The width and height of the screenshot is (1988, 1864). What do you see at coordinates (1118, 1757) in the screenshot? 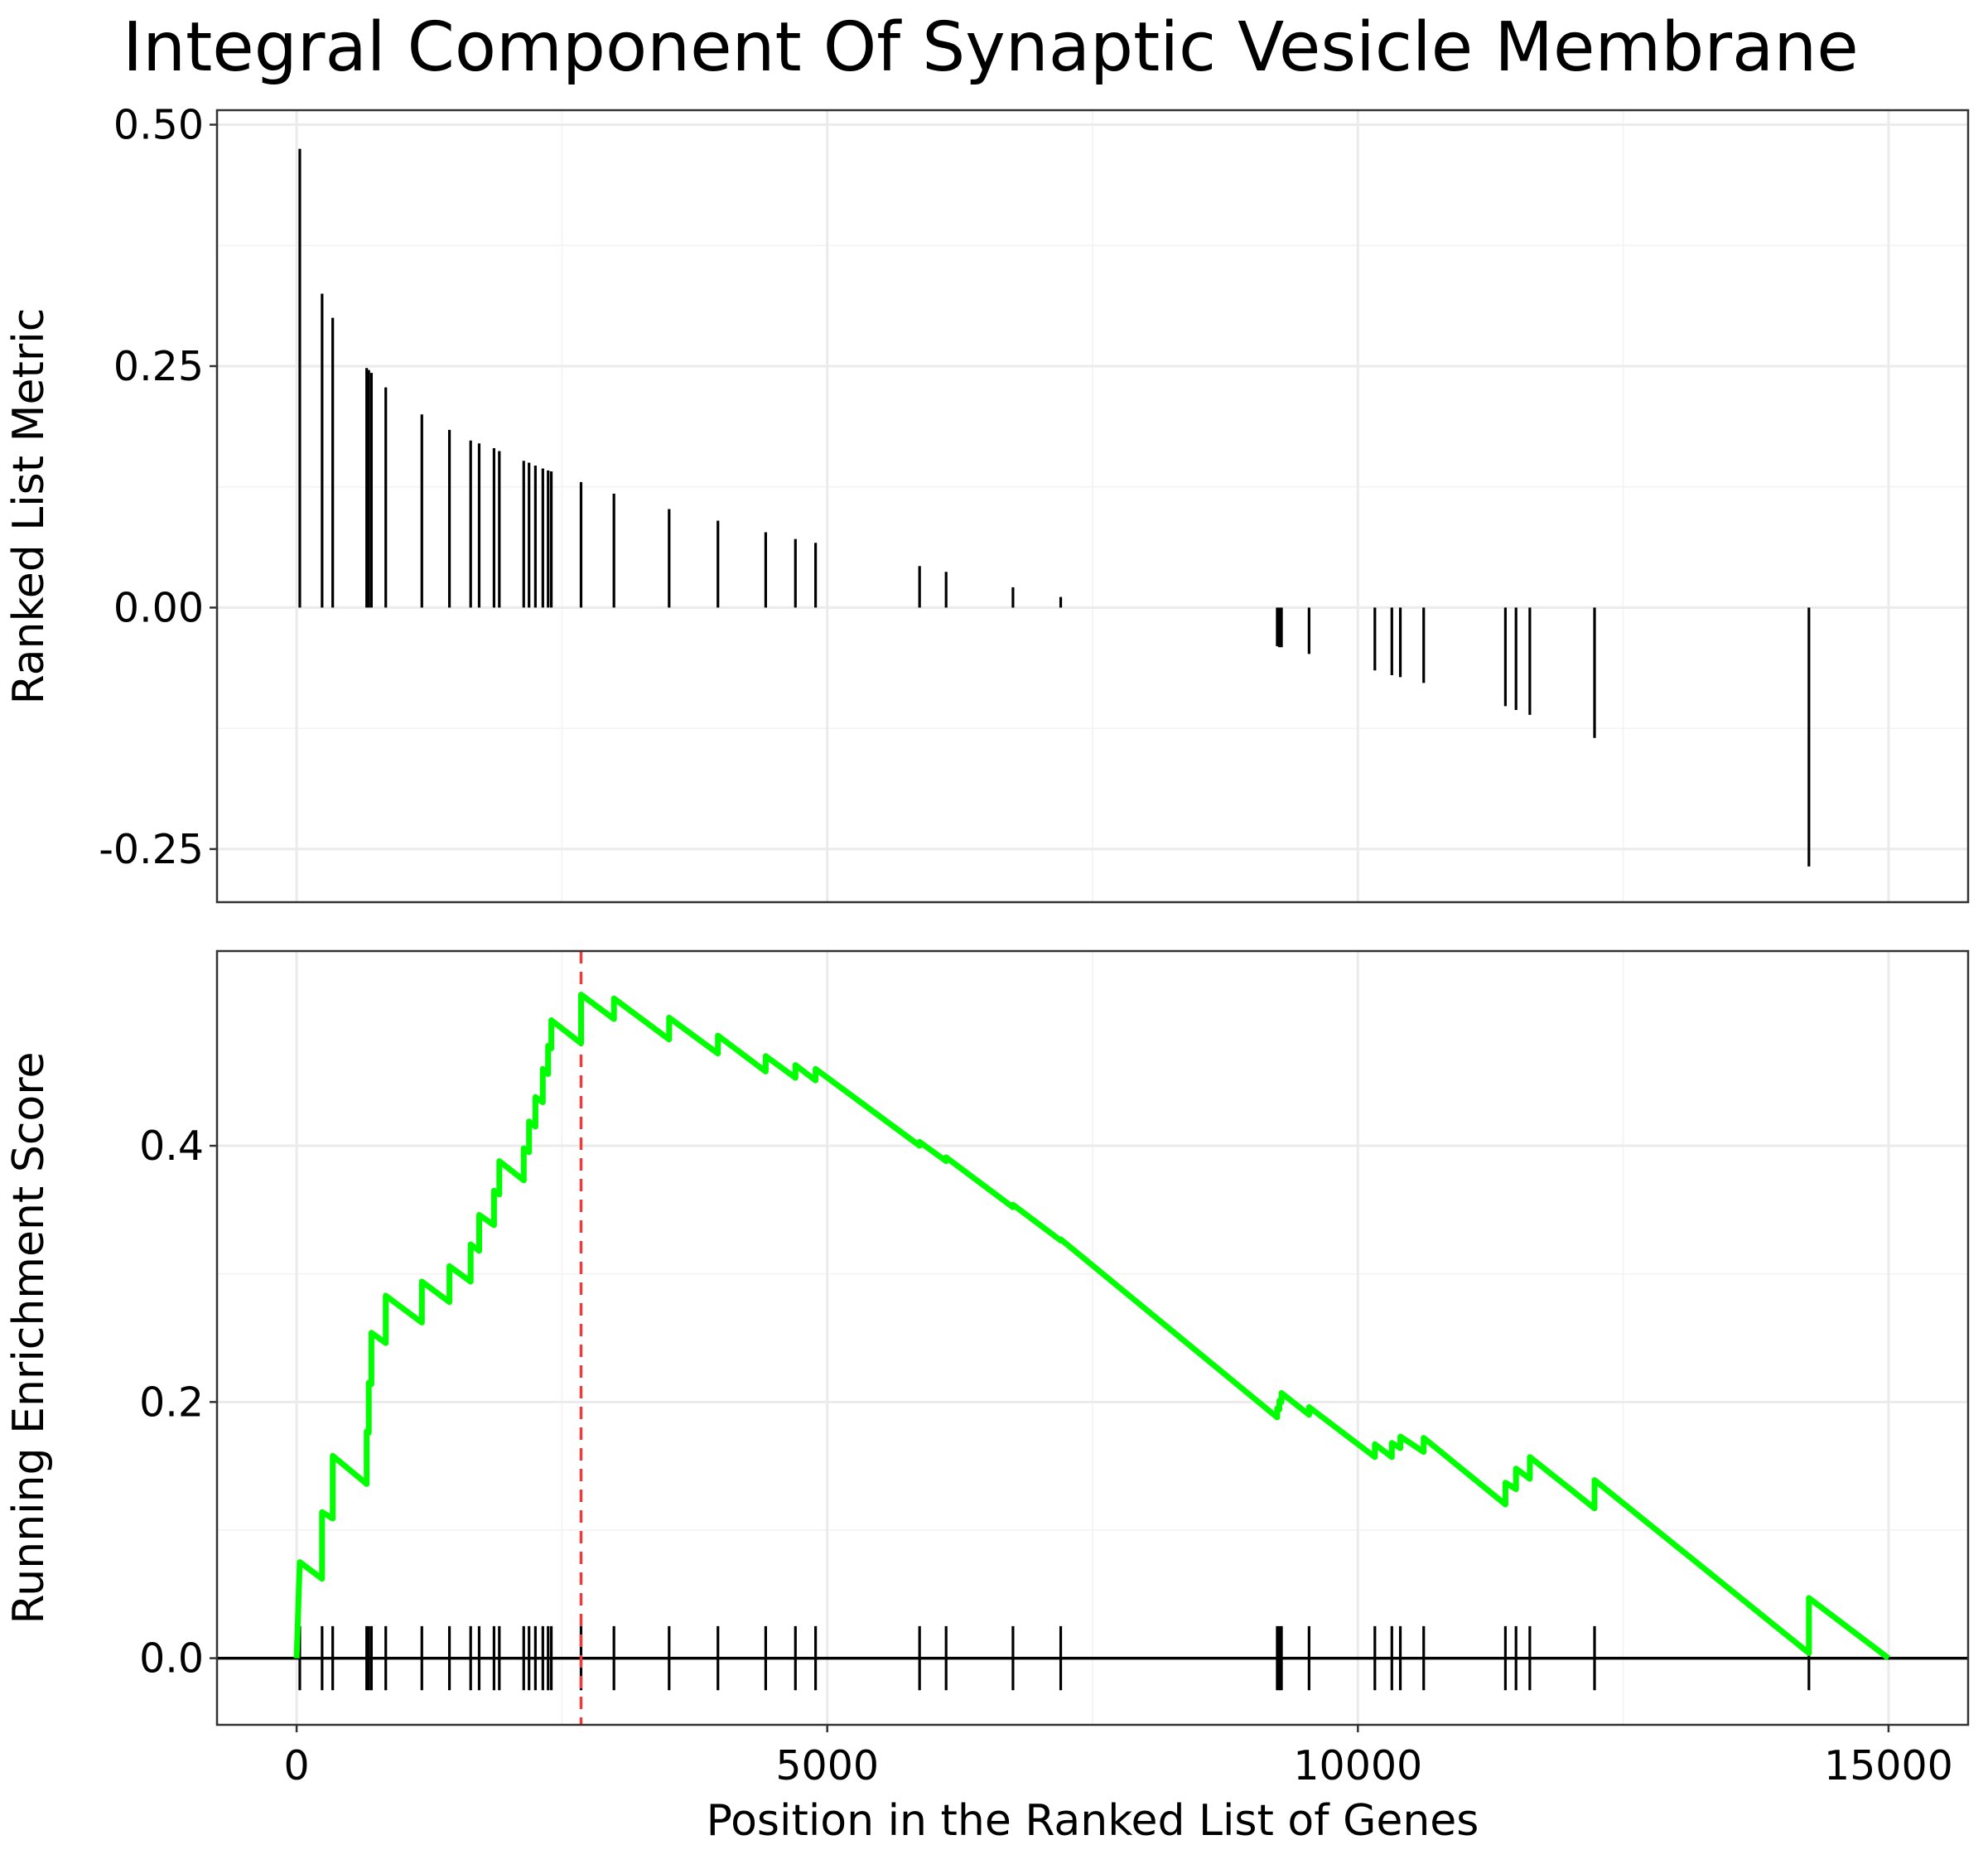
I see `x-axis: 0 5000 10000 15000` at bounding box center [1118, 1757].